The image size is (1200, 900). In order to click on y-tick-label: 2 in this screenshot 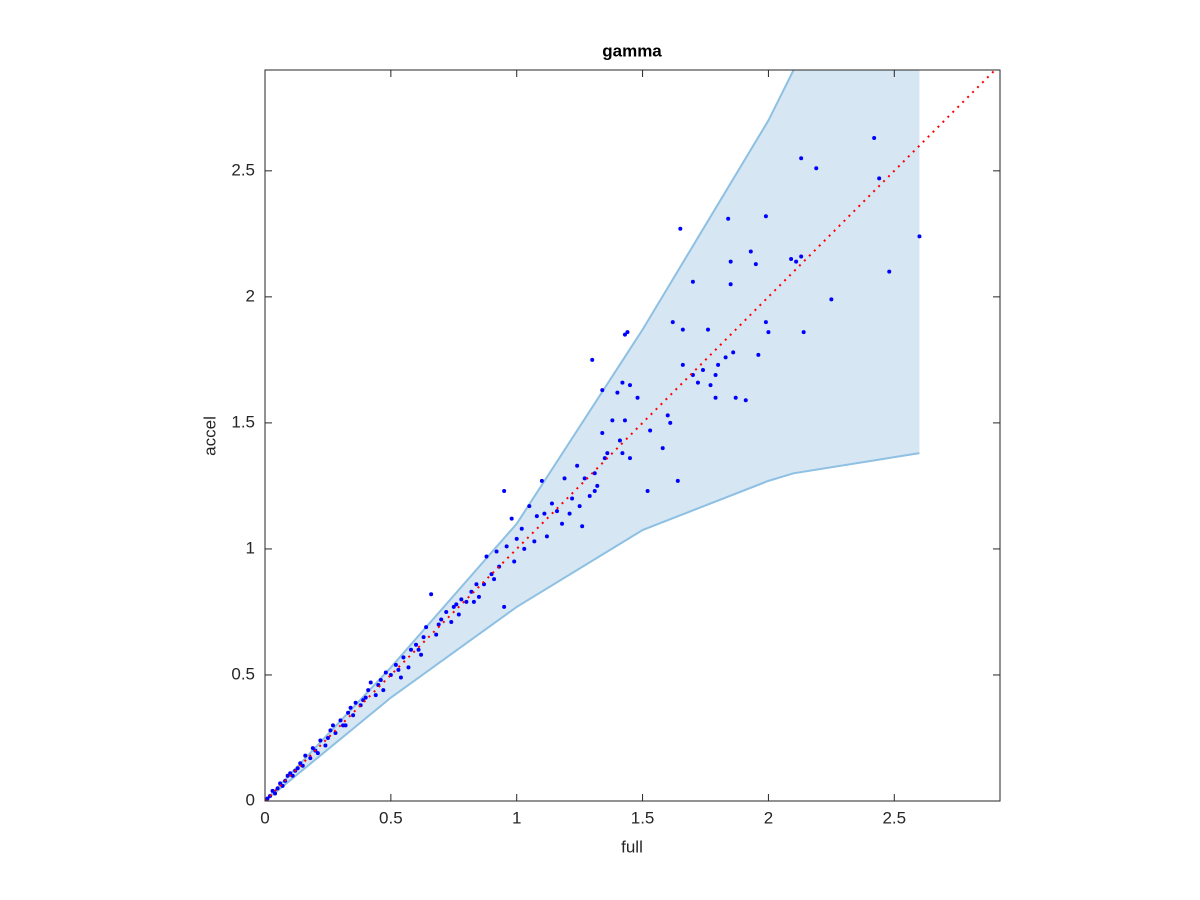, I will do `click(250, 295)`.